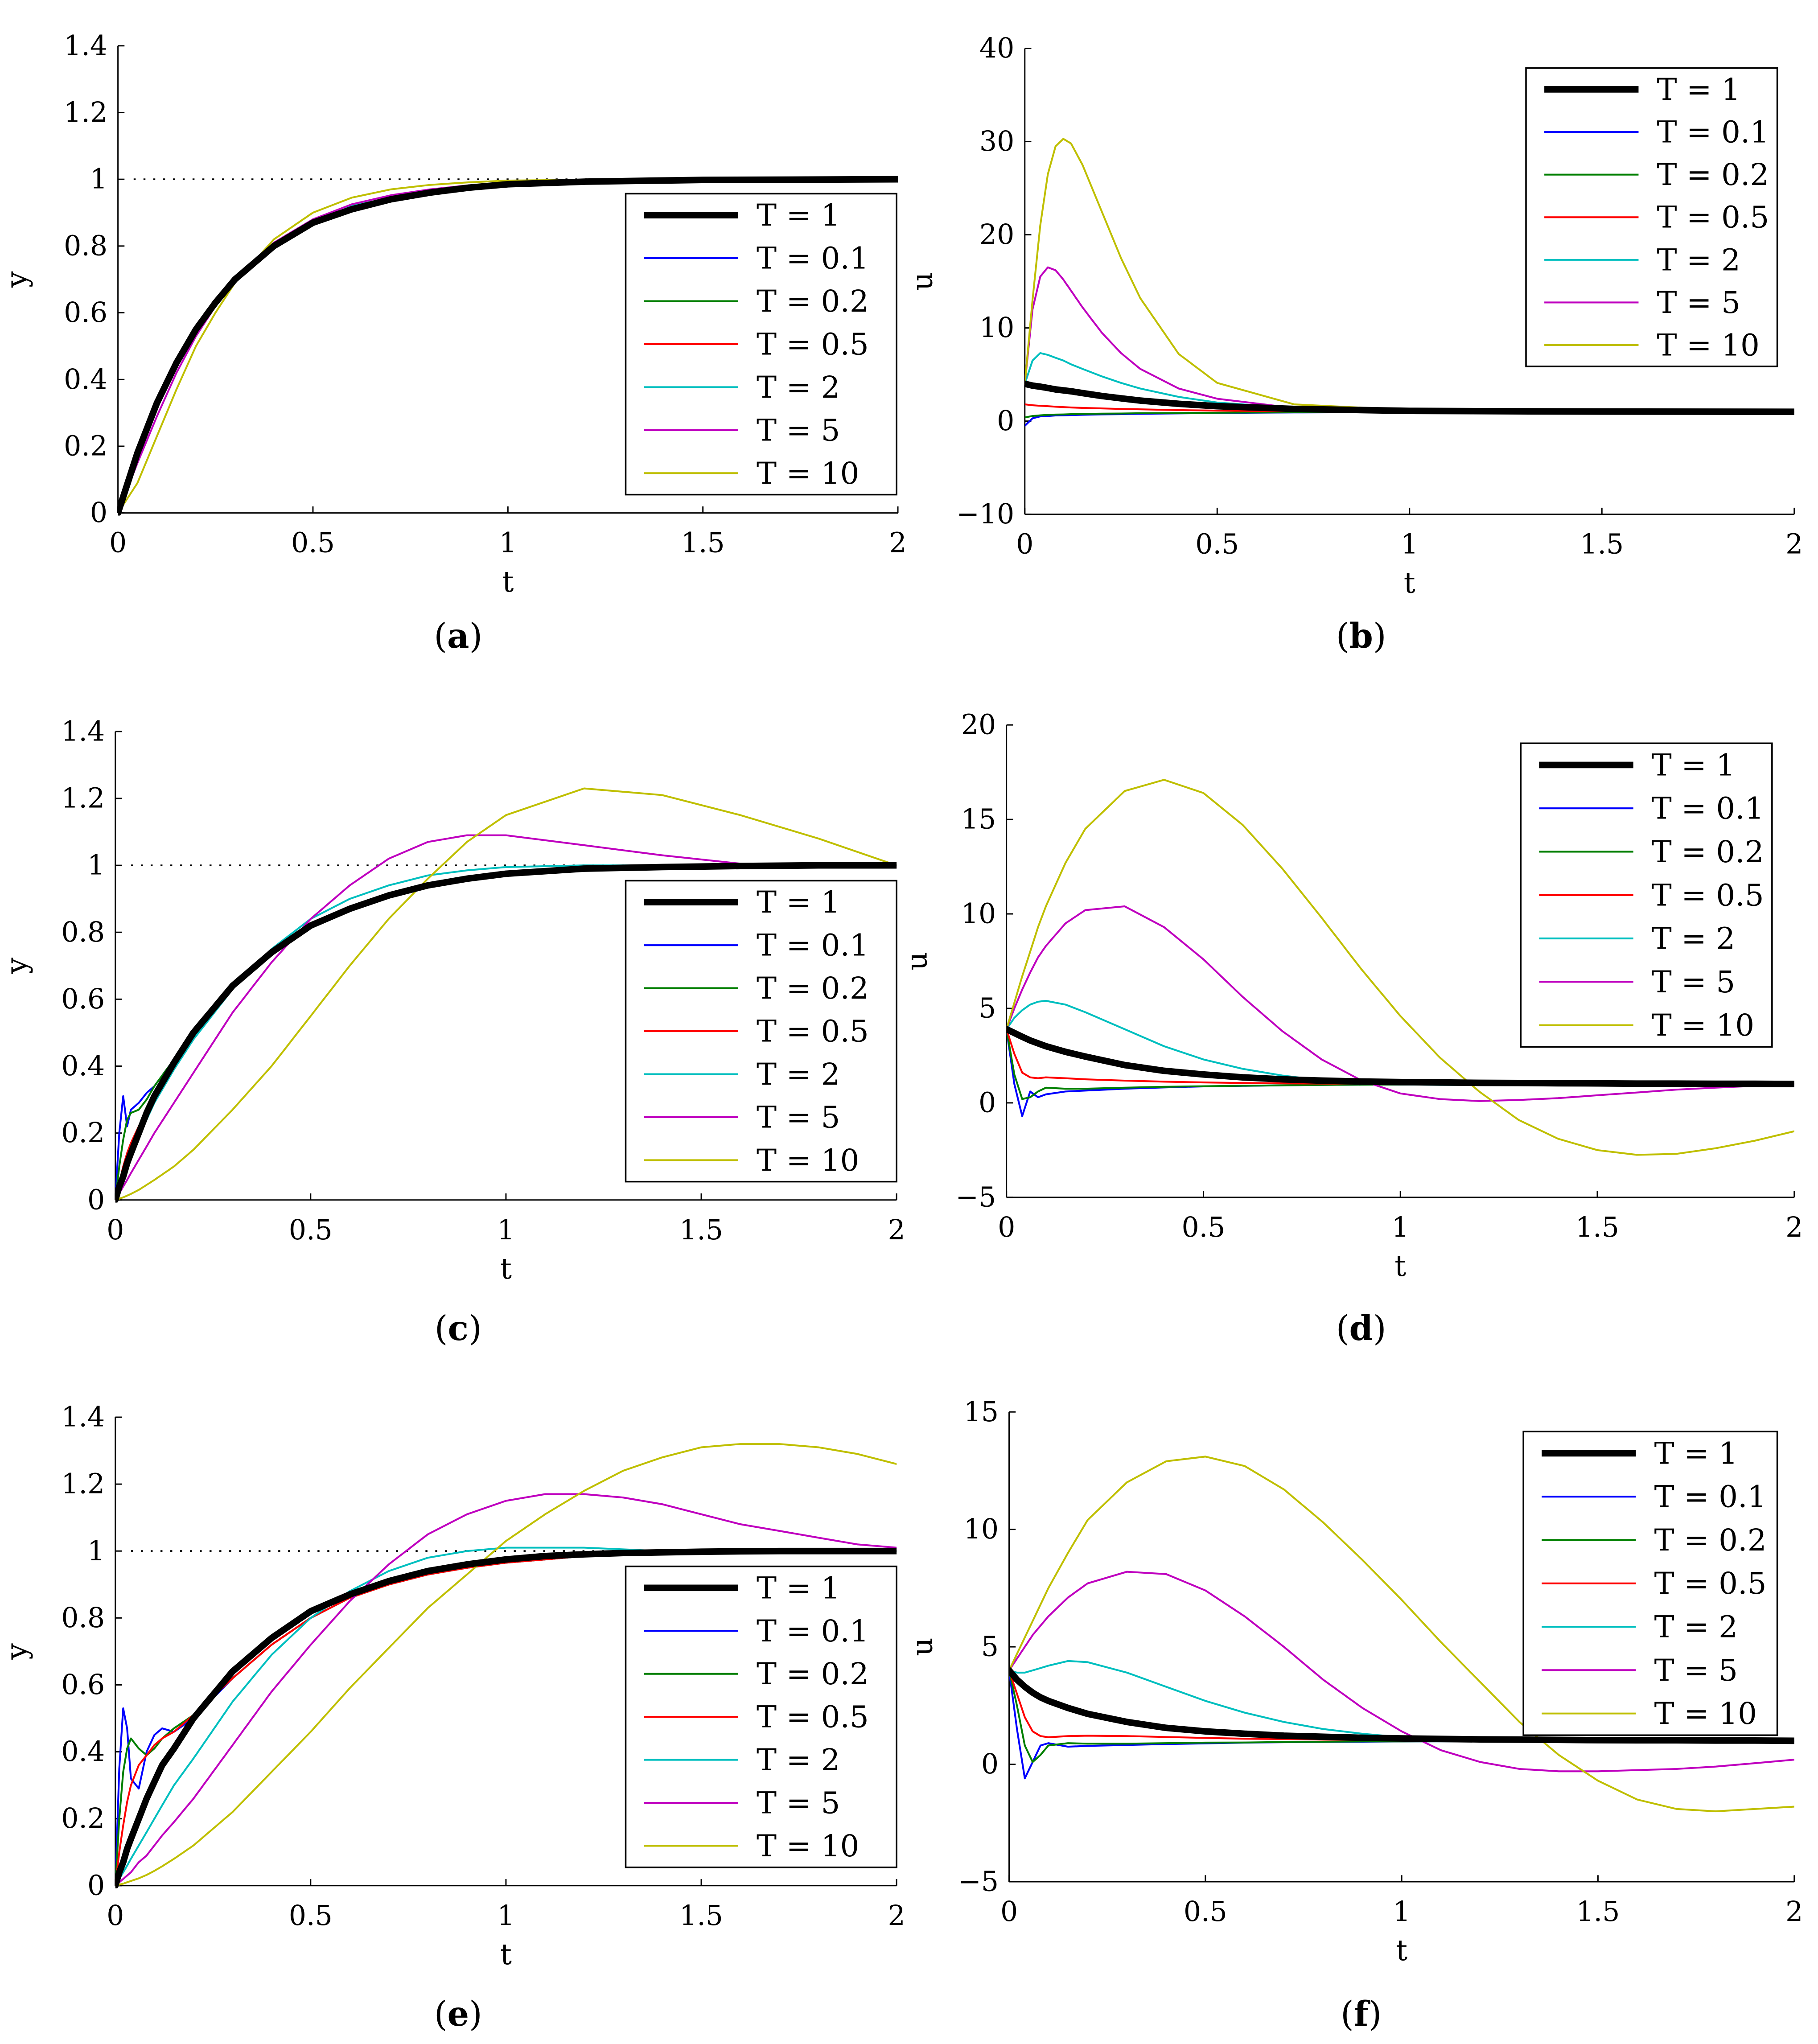 The image size is (1818, 2044). Describe the element at coordinates (458, 636) in the screenshot. I see `panel-caption: (a)` at that location.